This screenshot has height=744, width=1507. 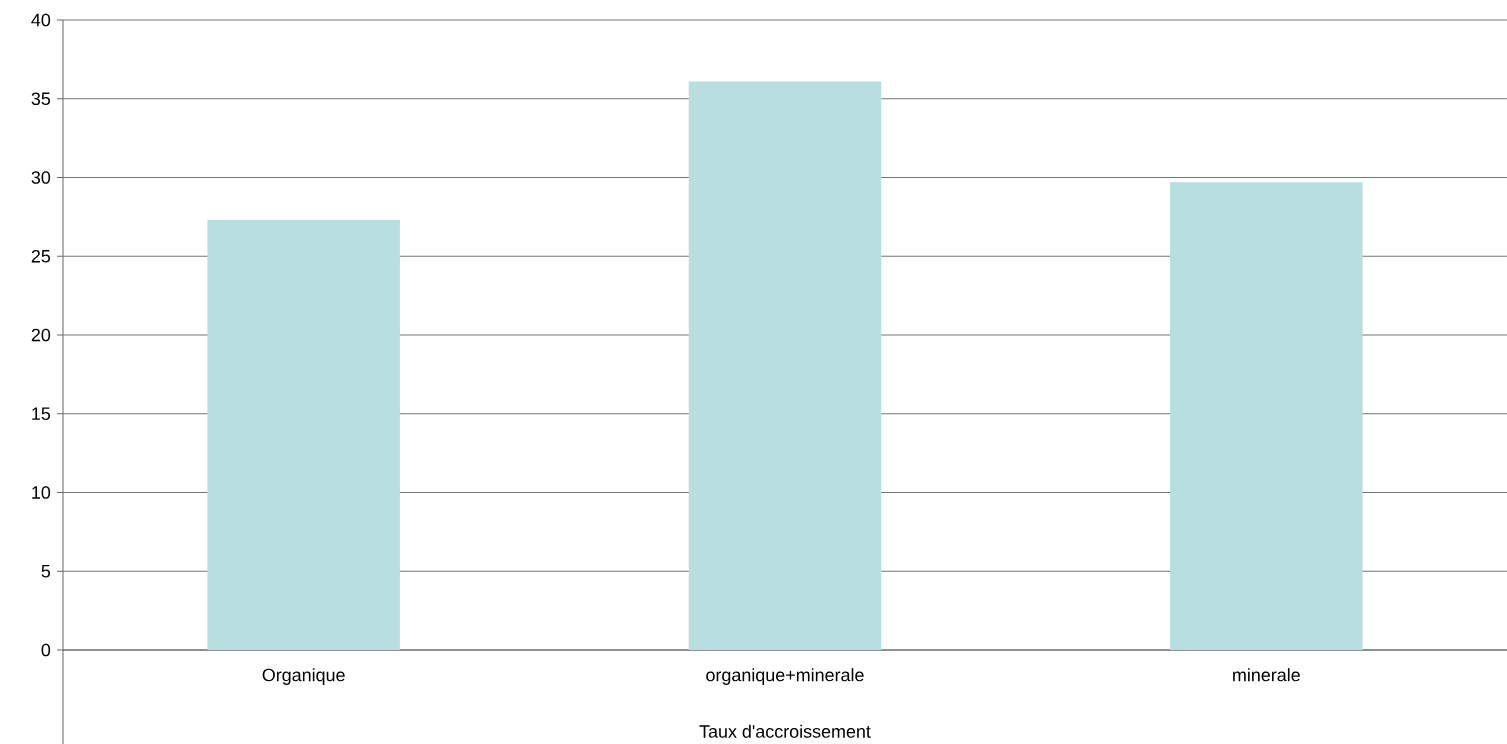 I want to click on y-tick-label: 15, so click(x=41, y=413).